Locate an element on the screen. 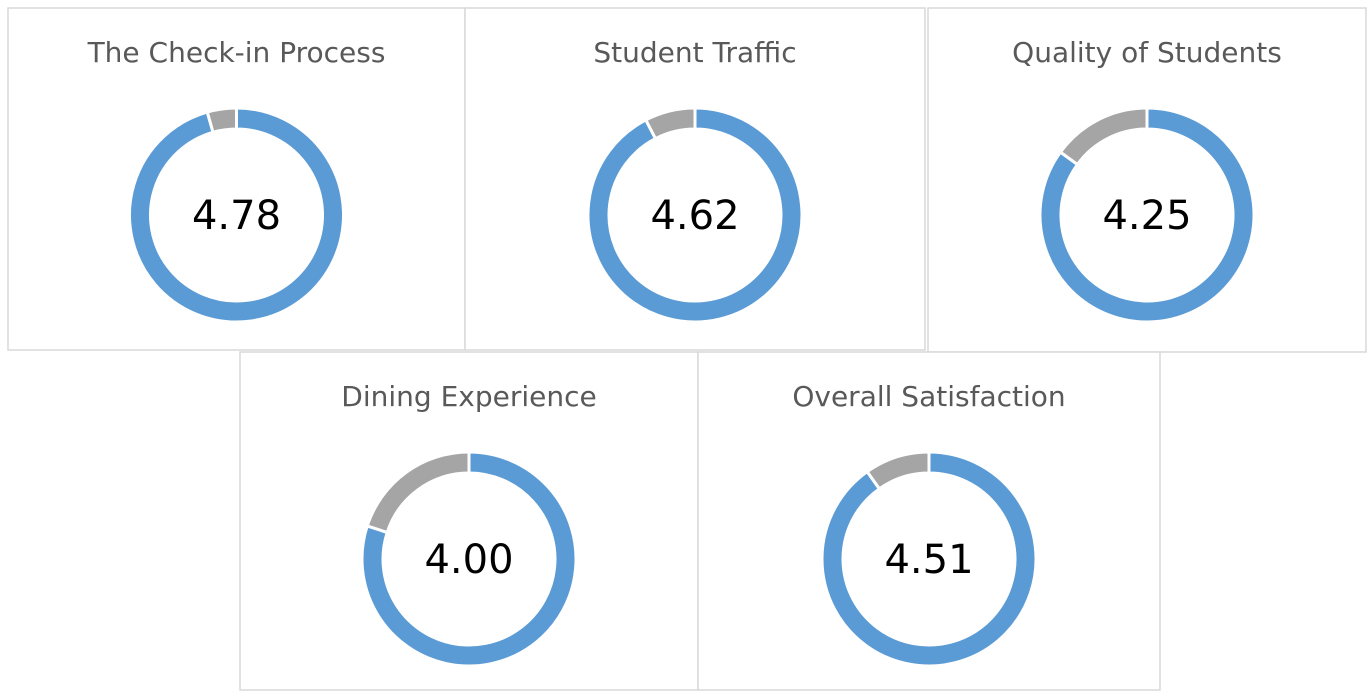 This screenshot has height=691, width=1367. chart-title: The Check-in Process is located at coordinates (236, 52).